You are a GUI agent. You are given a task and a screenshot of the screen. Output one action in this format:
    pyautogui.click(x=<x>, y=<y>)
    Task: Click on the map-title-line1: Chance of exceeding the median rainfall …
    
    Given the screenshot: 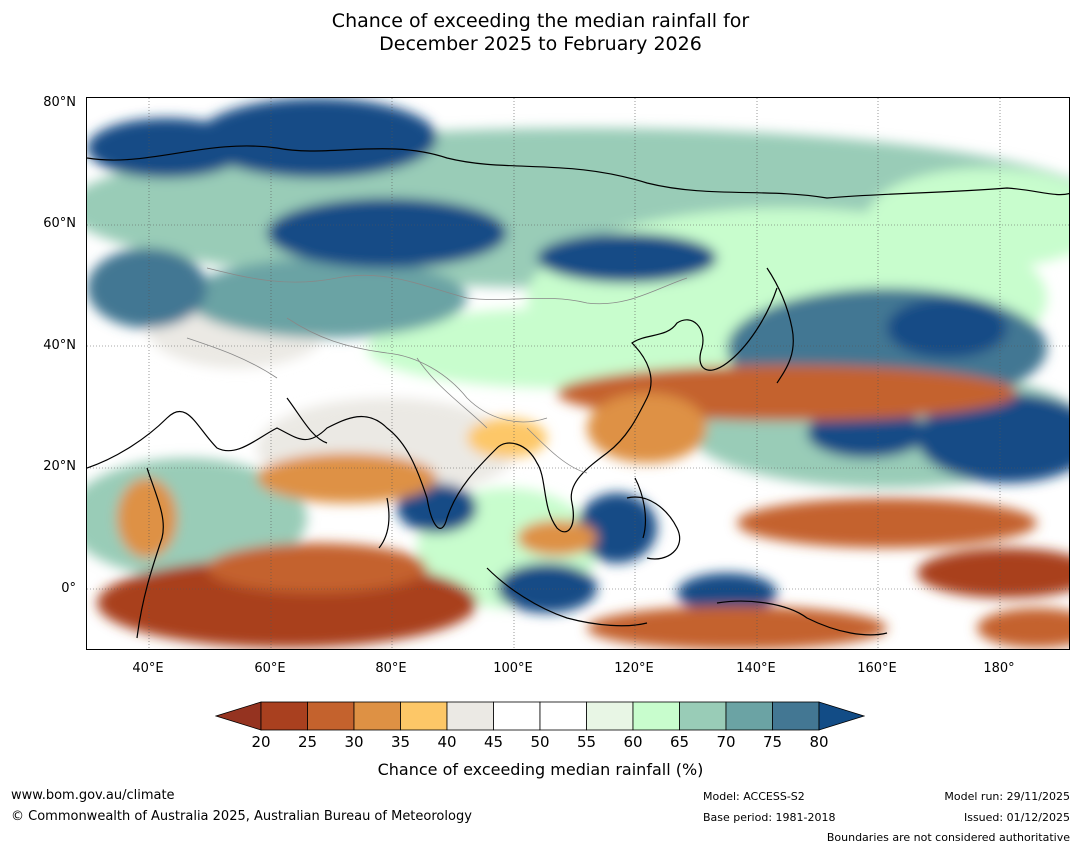 What is the action you would take?
    pyautogui.click(x=540, y=21)
    